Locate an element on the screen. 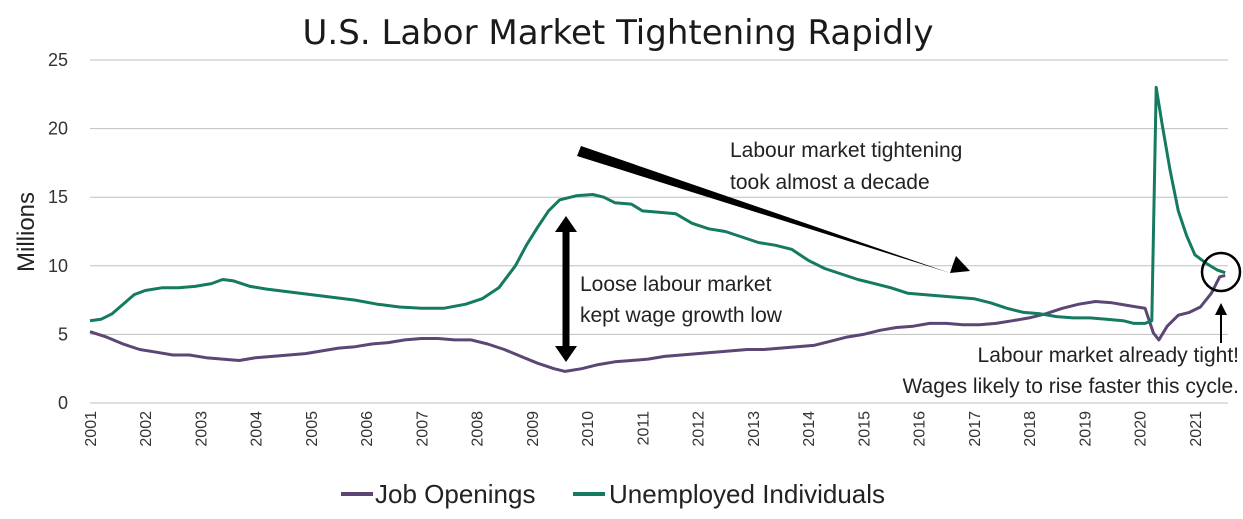  highlight-circle-icon is located at coordinates (1221, 272).